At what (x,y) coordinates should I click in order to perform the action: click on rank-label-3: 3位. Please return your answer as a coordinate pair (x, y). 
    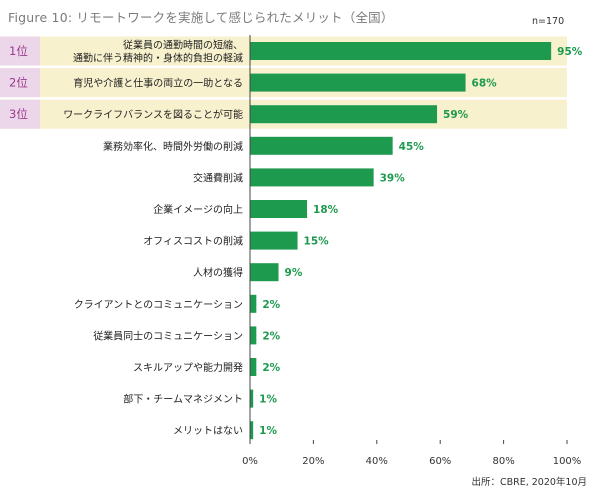
    Looking at the image, I should click on (18, 114).